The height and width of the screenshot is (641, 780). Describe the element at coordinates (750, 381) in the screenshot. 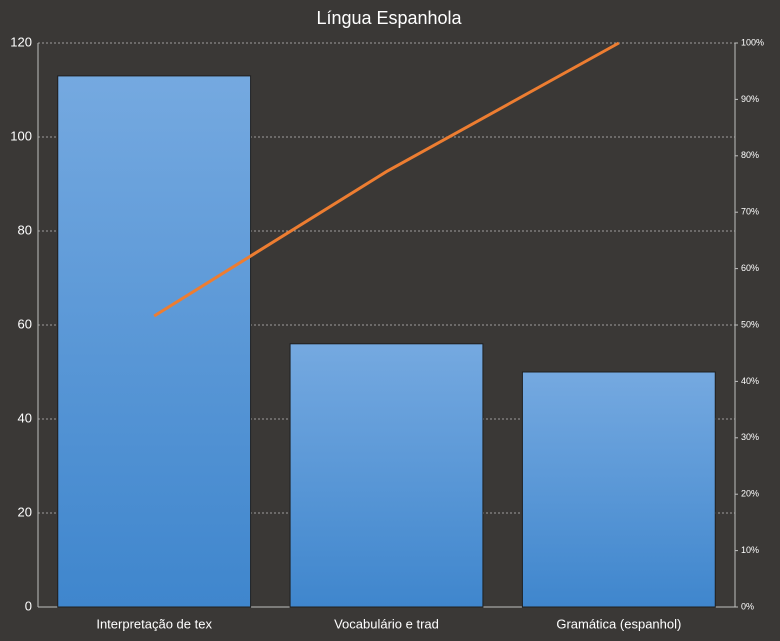

I see `y2-tick-label: 40%` at that location.